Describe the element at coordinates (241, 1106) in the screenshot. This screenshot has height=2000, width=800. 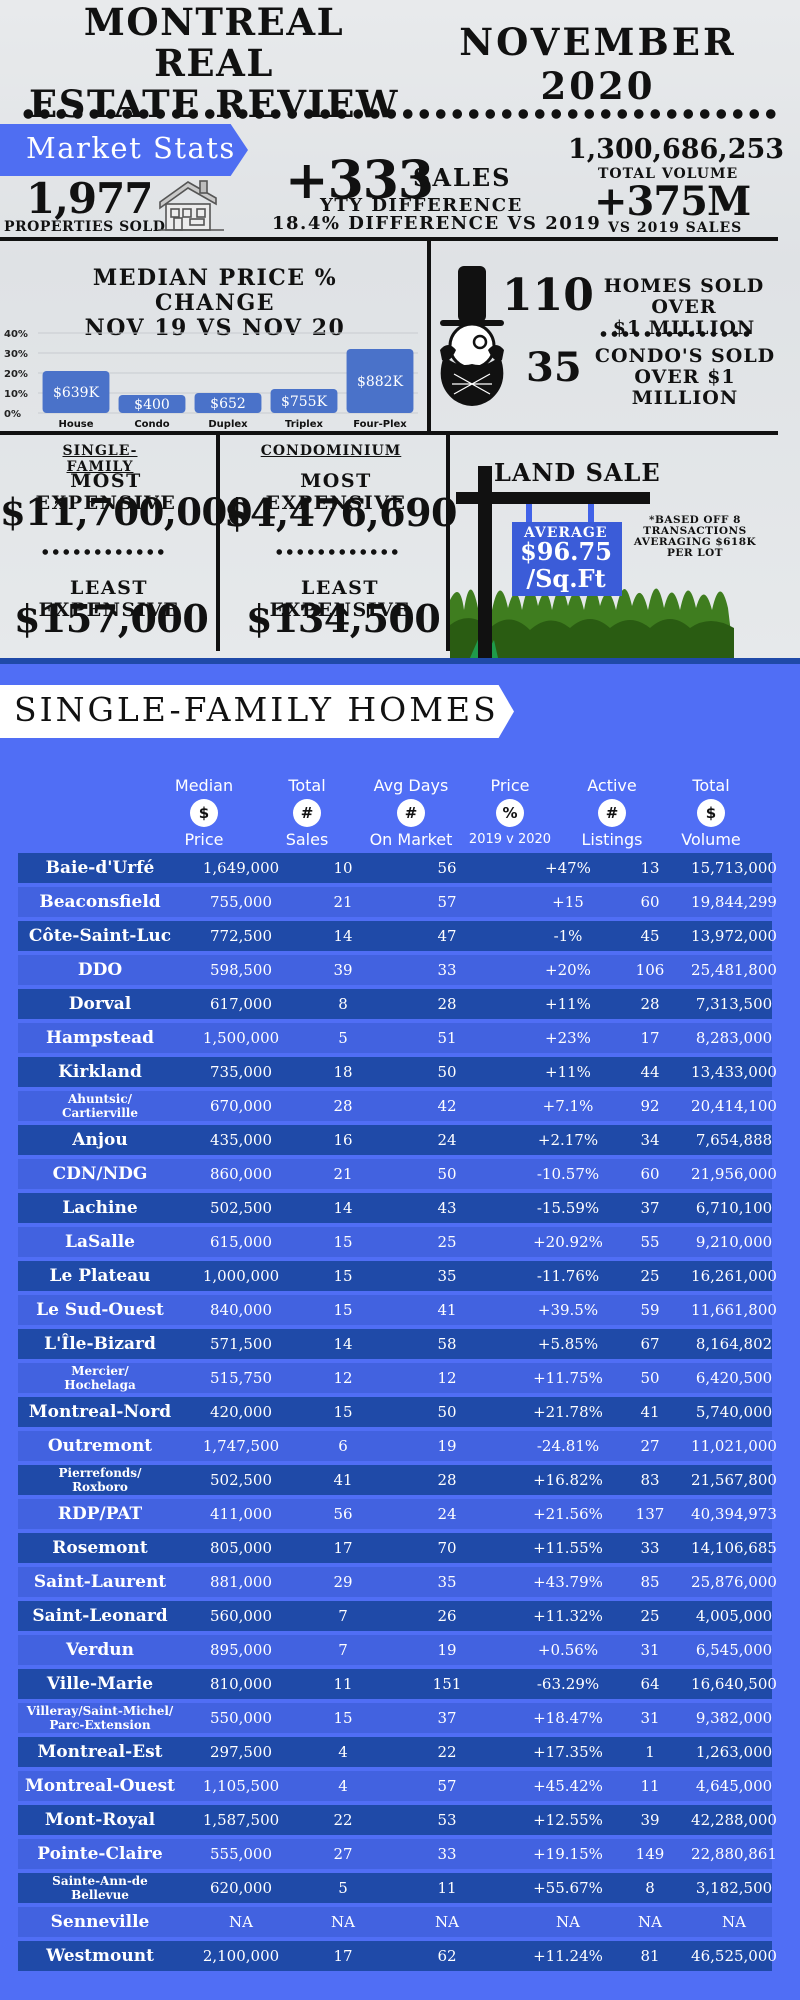
I see `median-price-cell: 670,000` at that location.